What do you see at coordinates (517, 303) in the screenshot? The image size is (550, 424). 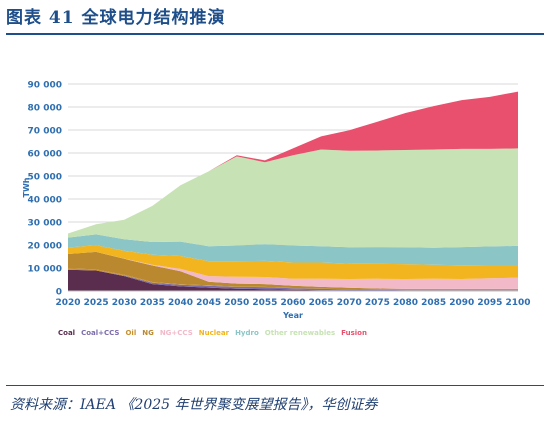 I see `x-tick-label: 2100` at bounding box center [517, 303].